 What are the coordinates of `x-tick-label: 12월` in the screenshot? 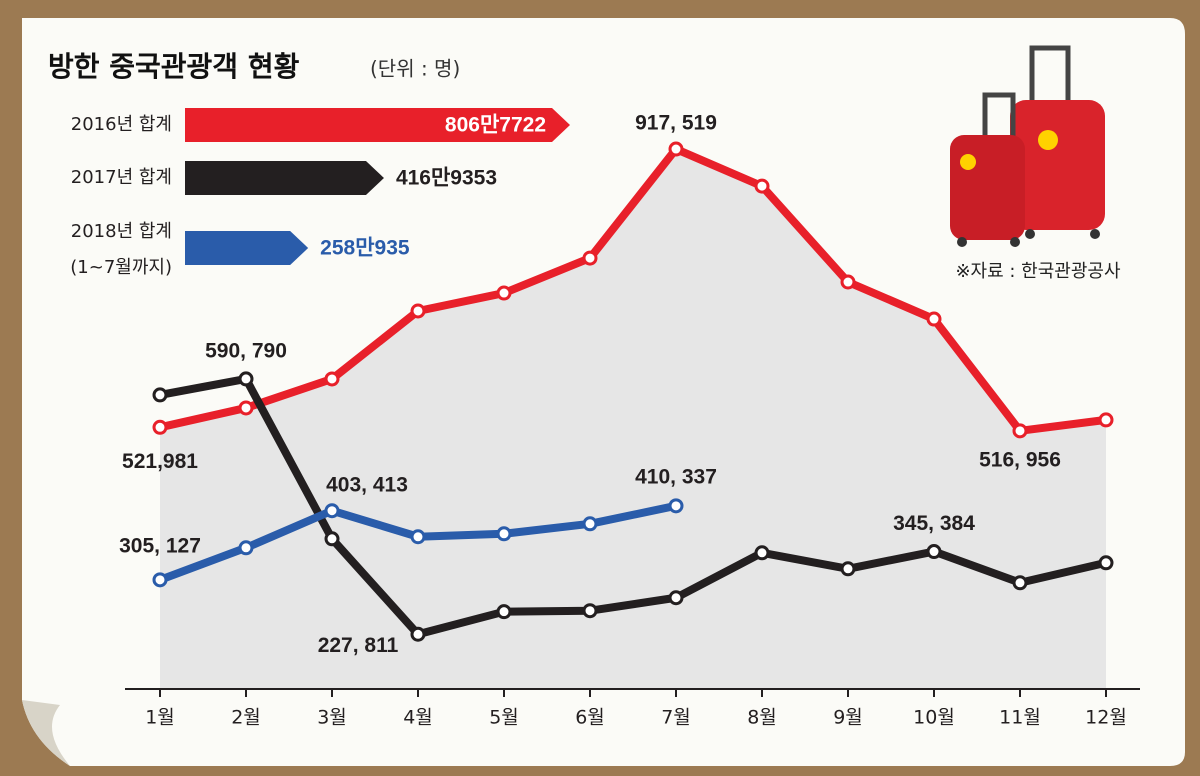 It's located at (1106, 718).